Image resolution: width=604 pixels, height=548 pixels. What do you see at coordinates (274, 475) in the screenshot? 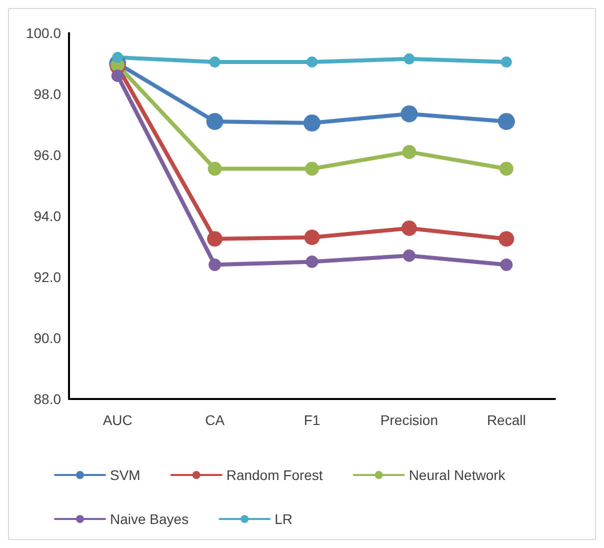
I see `legend-label: Random Forest` at bounding box center [274, 475].